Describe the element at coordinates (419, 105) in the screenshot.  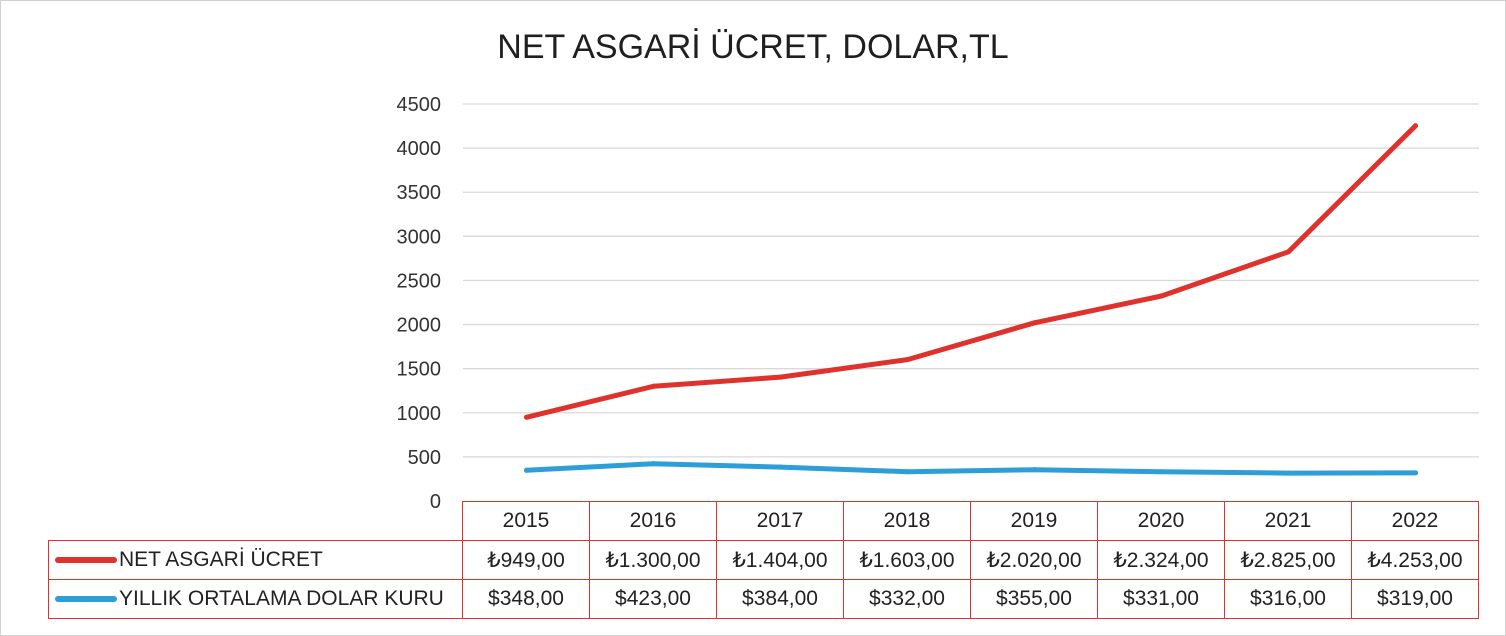
I see `y-tick-label: 4500` at that location.